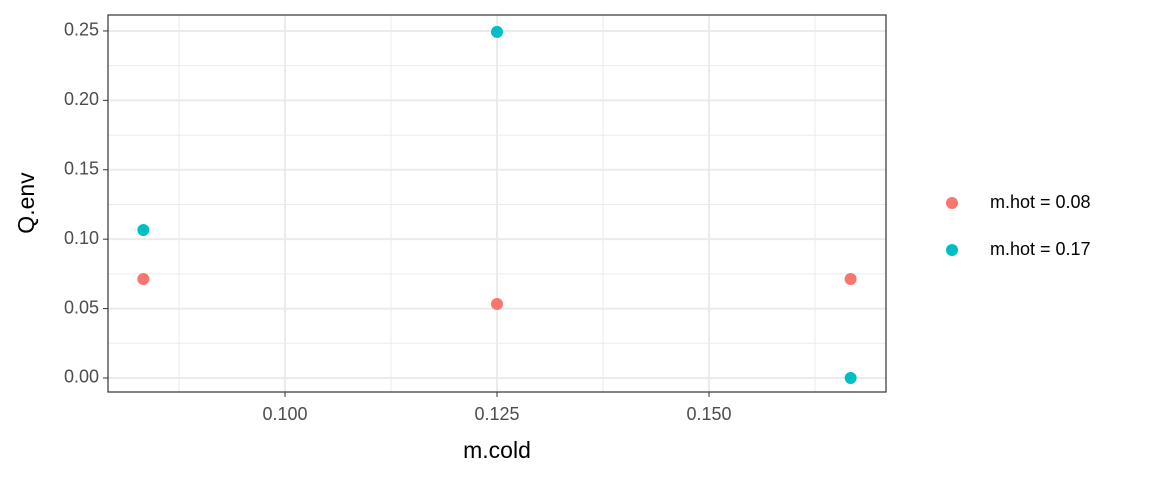  Describe the element at coordinates (1040, 202) in the screenshot. I see `legend-label: m.hot = 0.08` at that location.